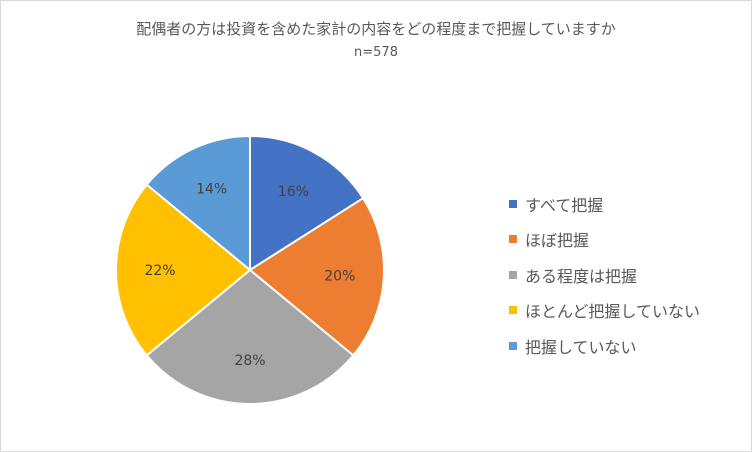  Describe the element at coordinates (581, 347) in the screenshot. I see `legend-label: 把握していない` at that location.